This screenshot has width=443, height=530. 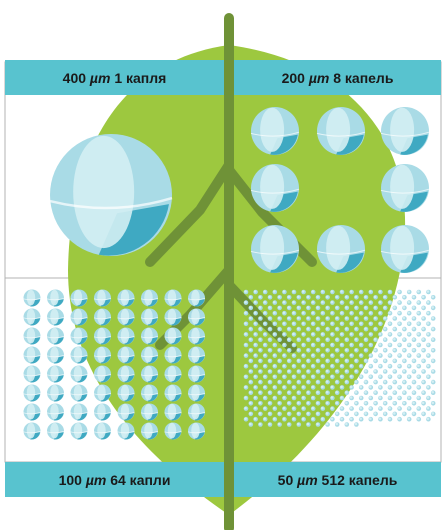 What do you see at coordinates (293, 77) in the screenshot?
I see `label-200um-size: 200` at bounding box center [293, 77].